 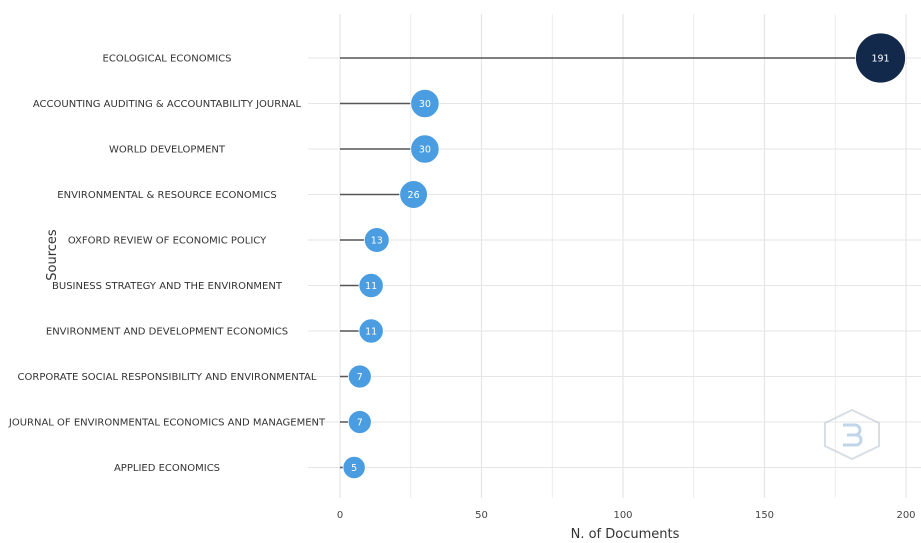 What do you see at coordinates (167, 332) in the screenshot?
I see `category-label: ENVIRONMENT AND DEVELOPMENT ECONOMICS` at bounding box center [167, 332].